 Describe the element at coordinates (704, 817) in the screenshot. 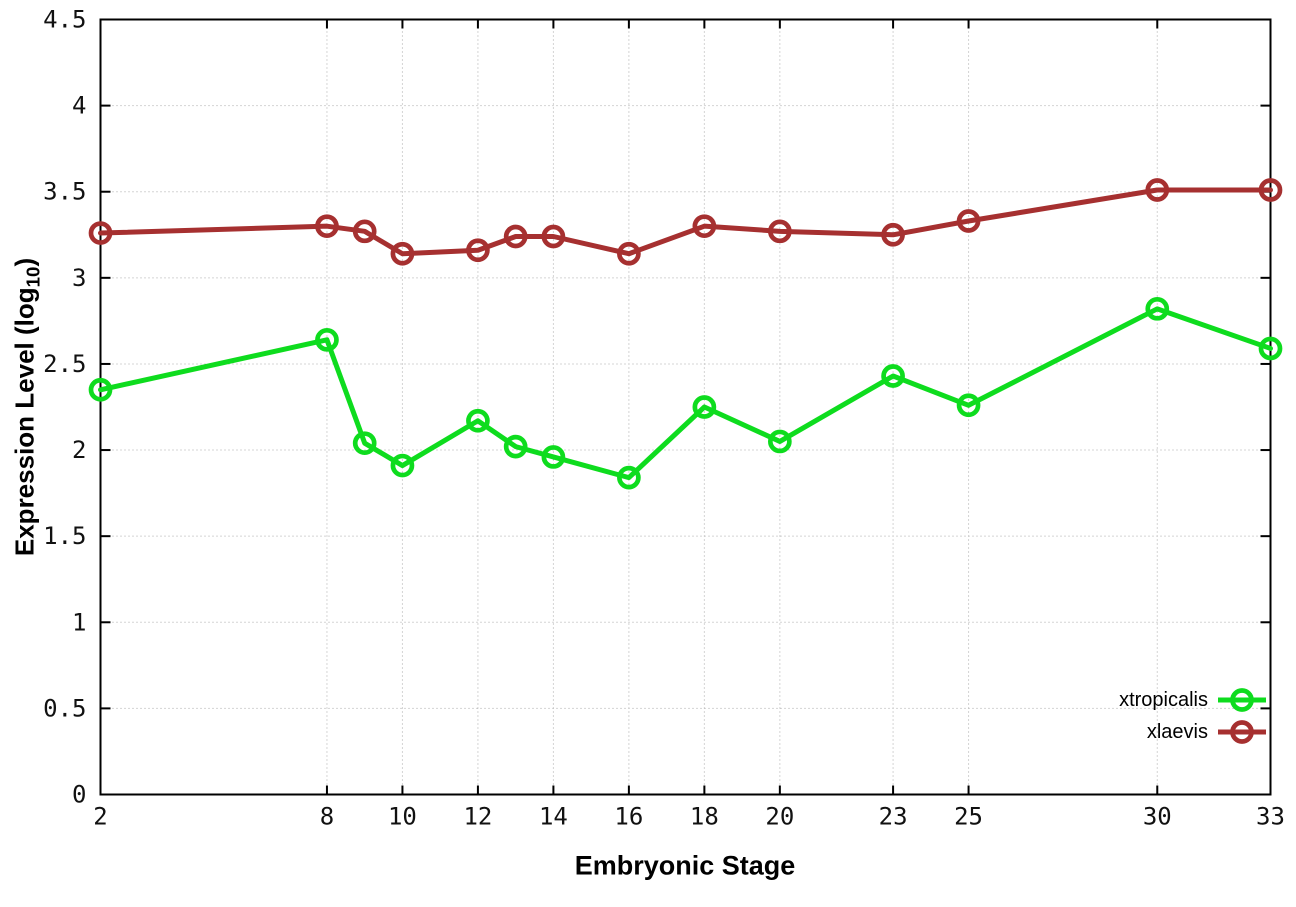

I see `x-tick-label: 18` at that location.